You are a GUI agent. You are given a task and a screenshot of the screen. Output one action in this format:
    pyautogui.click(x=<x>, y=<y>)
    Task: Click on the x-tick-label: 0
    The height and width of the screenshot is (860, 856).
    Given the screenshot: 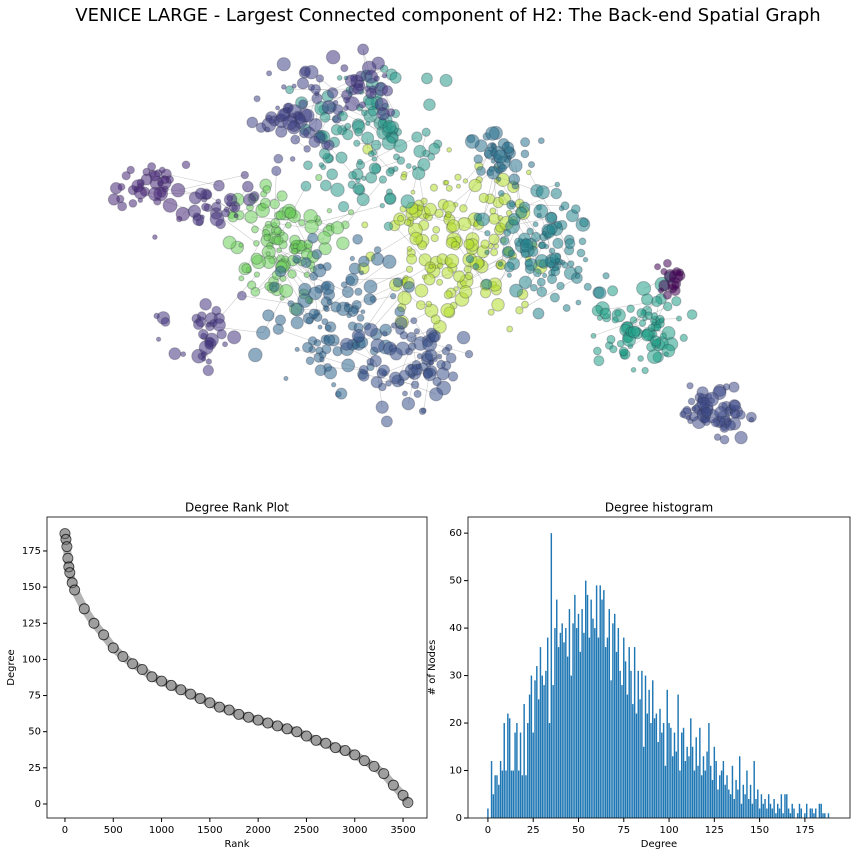 What is the action you would take?
    pyautogui.click(x=488, y=830)
    